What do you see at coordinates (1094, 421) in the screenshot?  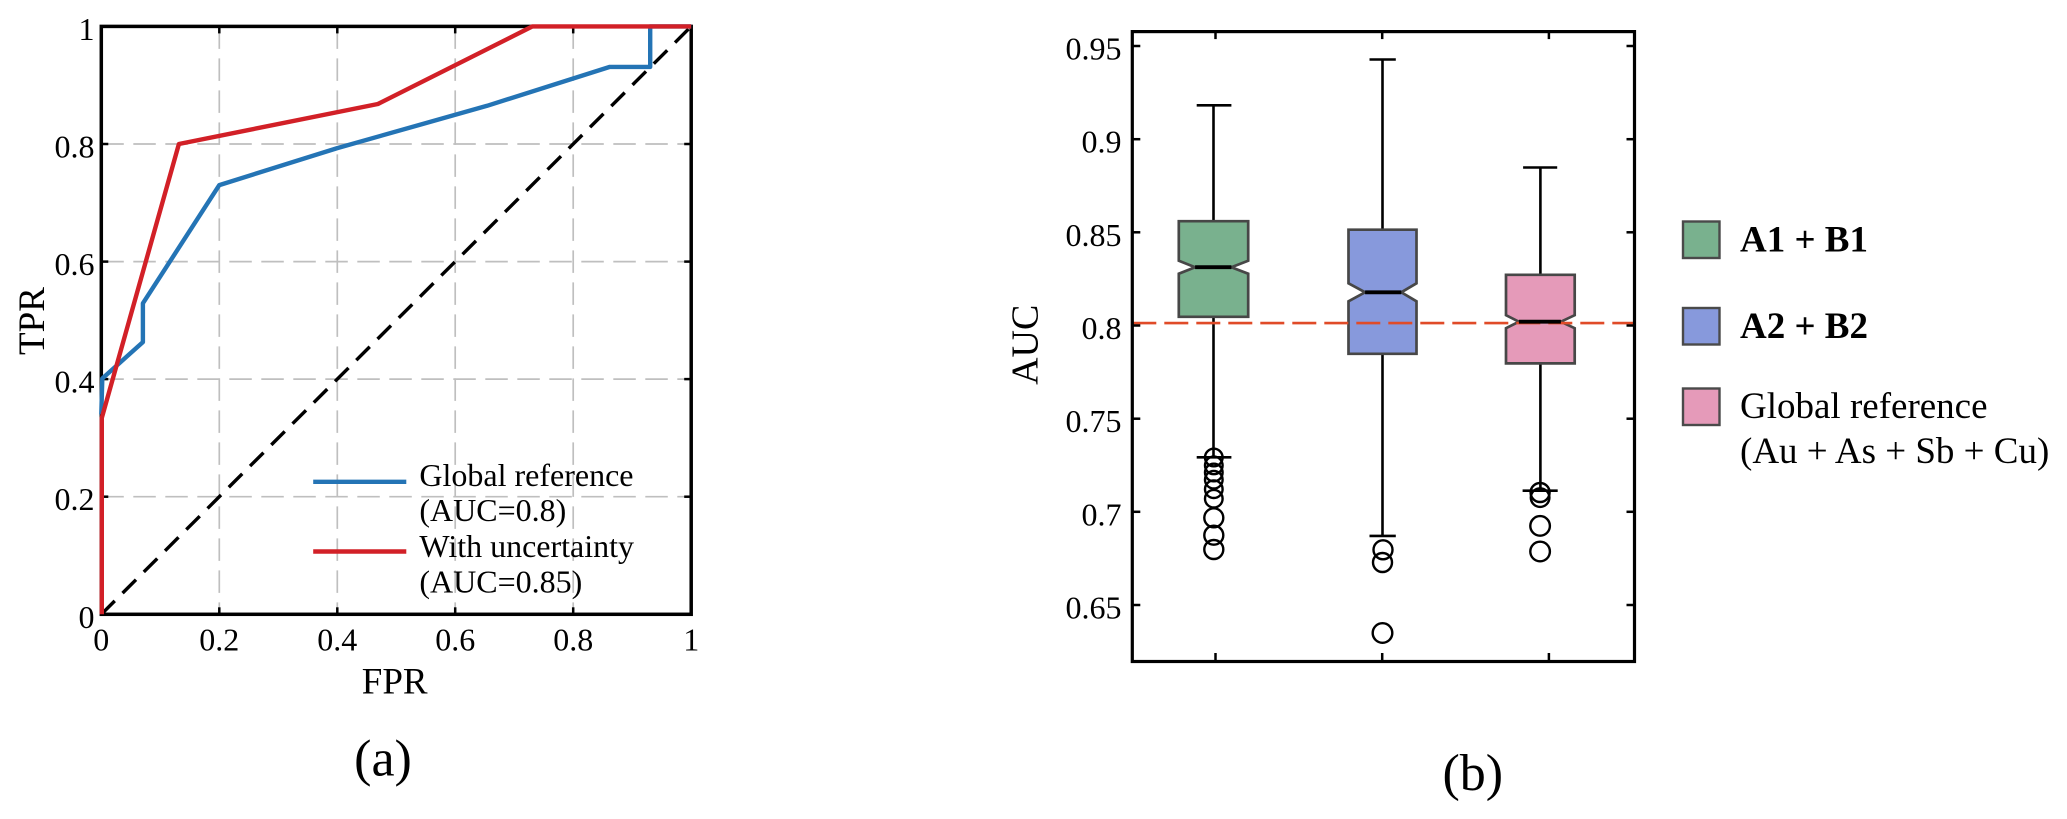 I see `svg-text: 0.75` at bounding box center [1094, 421].